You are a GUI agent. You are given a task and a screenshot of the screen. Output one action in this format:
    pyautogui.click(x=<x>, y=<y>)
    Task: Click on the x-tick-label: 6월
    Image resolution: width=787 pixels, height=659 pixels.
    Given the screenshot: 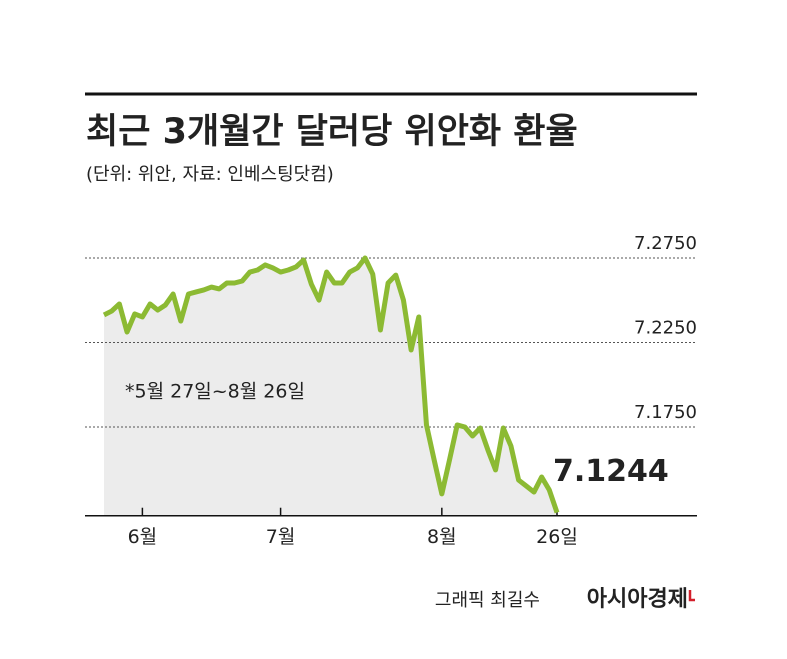 What is the action you would take?
    pyautogui.click(x=143, y=537)
    